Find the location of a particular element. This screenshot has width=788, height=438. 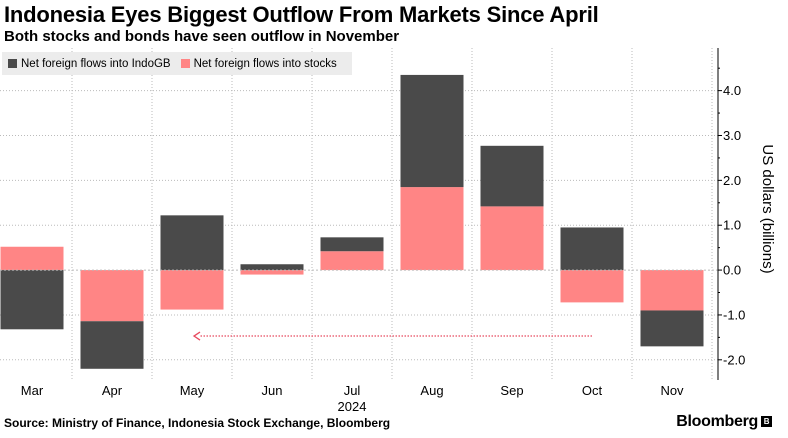

annotation-arrow-head is located at coordinates (196, 336).